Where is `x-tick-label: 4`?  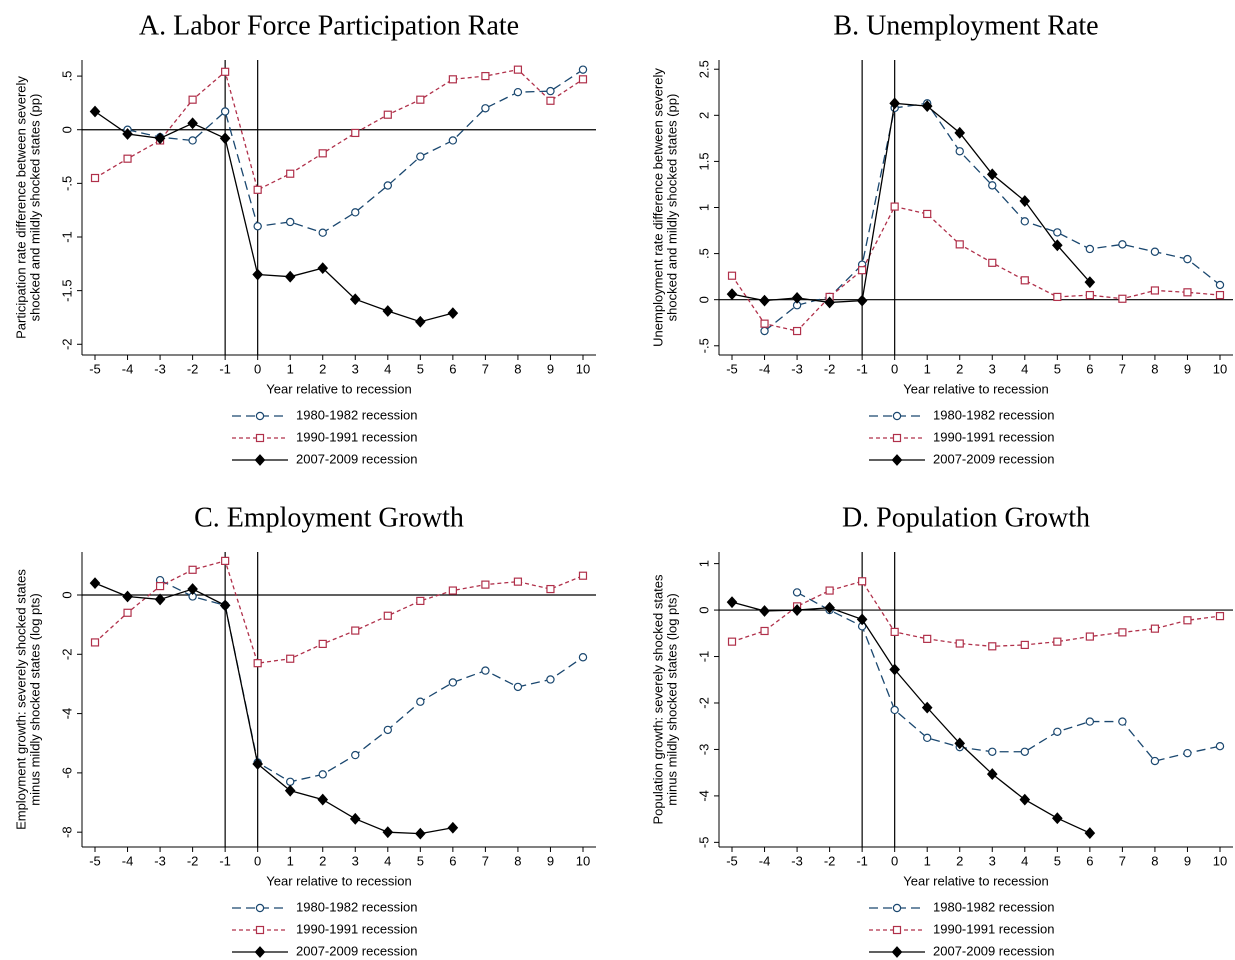
x-tick-label: 4 is located at coordinates (1024, 368).